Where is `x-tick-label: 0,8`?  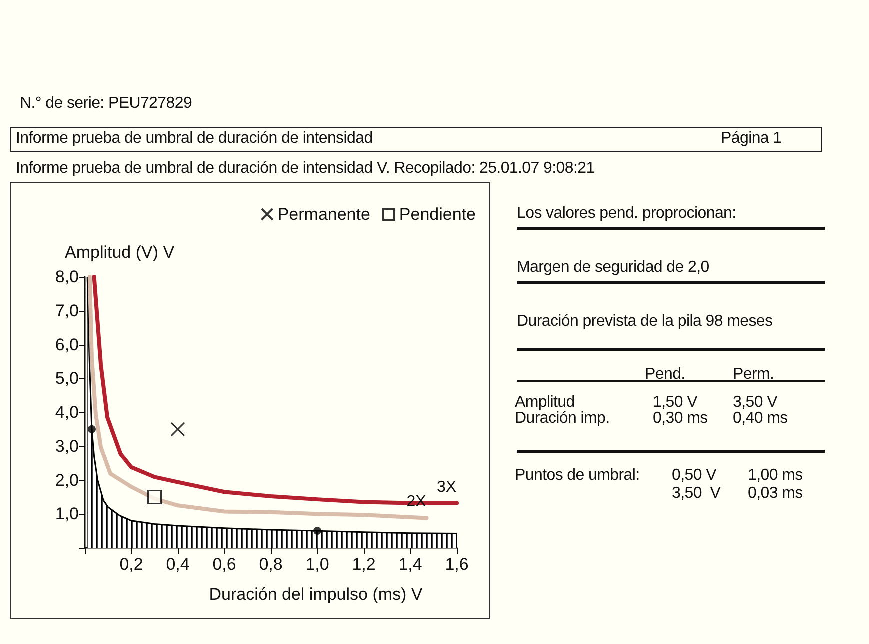
x-tick-label: 0,8 is located at coordinates (271, 564).